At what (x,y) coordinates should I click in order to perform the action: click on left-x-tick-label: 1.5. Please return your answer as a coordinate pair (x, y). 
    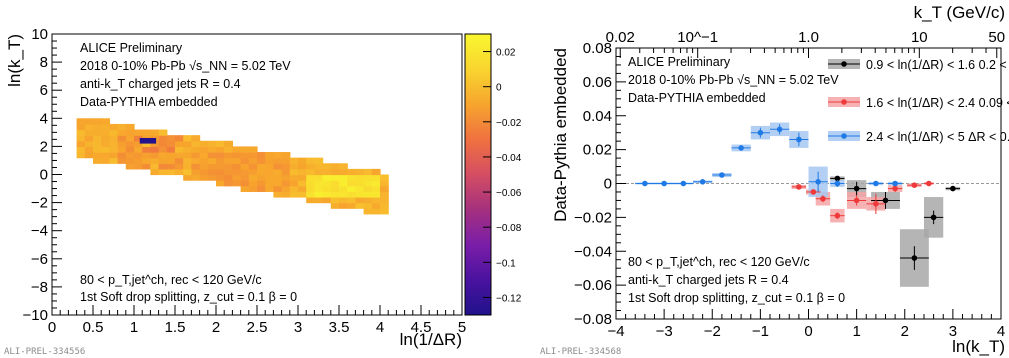
    Looking at the image, I should click on (175, 327).